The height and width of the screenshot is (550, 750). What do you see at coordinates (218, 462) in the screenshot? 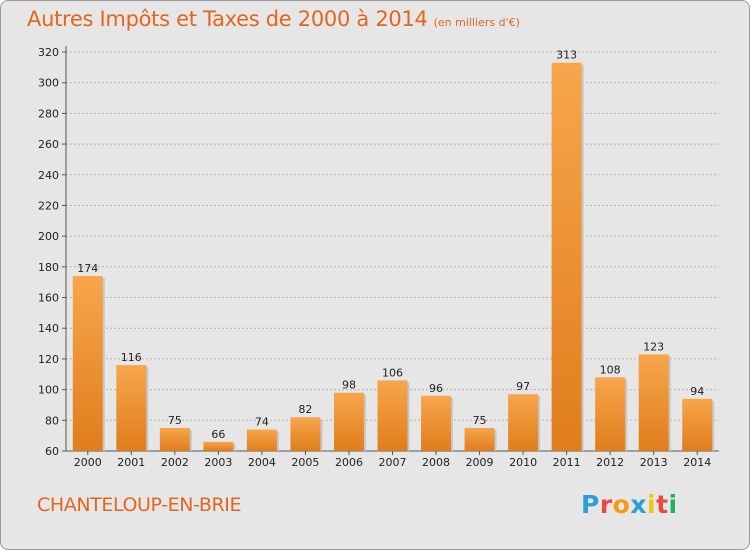
I see `x-tick-label: 2003` at bounding box center [218, 462].